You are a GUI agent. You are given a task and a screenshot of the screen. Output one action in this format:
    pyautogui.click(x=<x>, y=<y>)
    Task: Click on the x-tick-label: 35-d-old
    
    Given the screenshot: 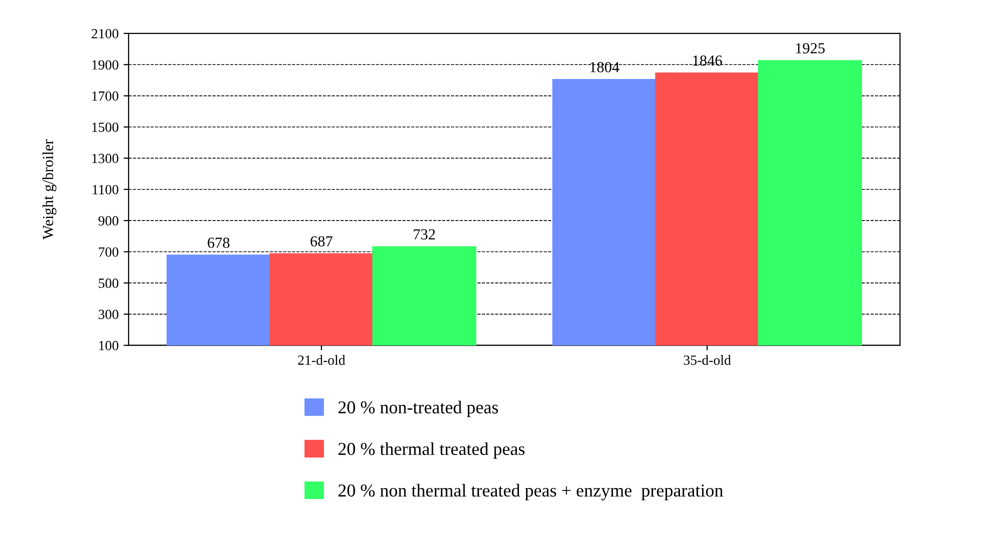 What is the action you would take?
    pyautogui.click(x=707, y=360)
    